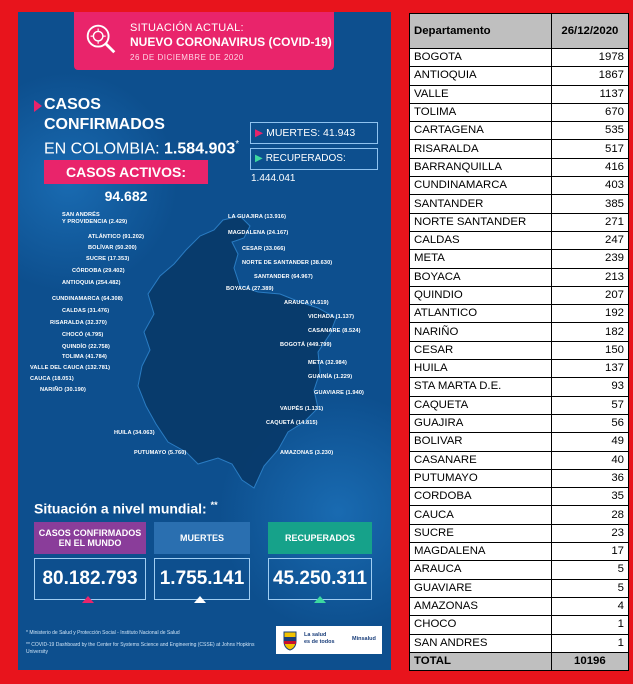 This screenshot has width=633, height=684. Describe the element at coordinates (519, 588) in the screenshot. I see `table-row: GUAVIARE 5` at that location.